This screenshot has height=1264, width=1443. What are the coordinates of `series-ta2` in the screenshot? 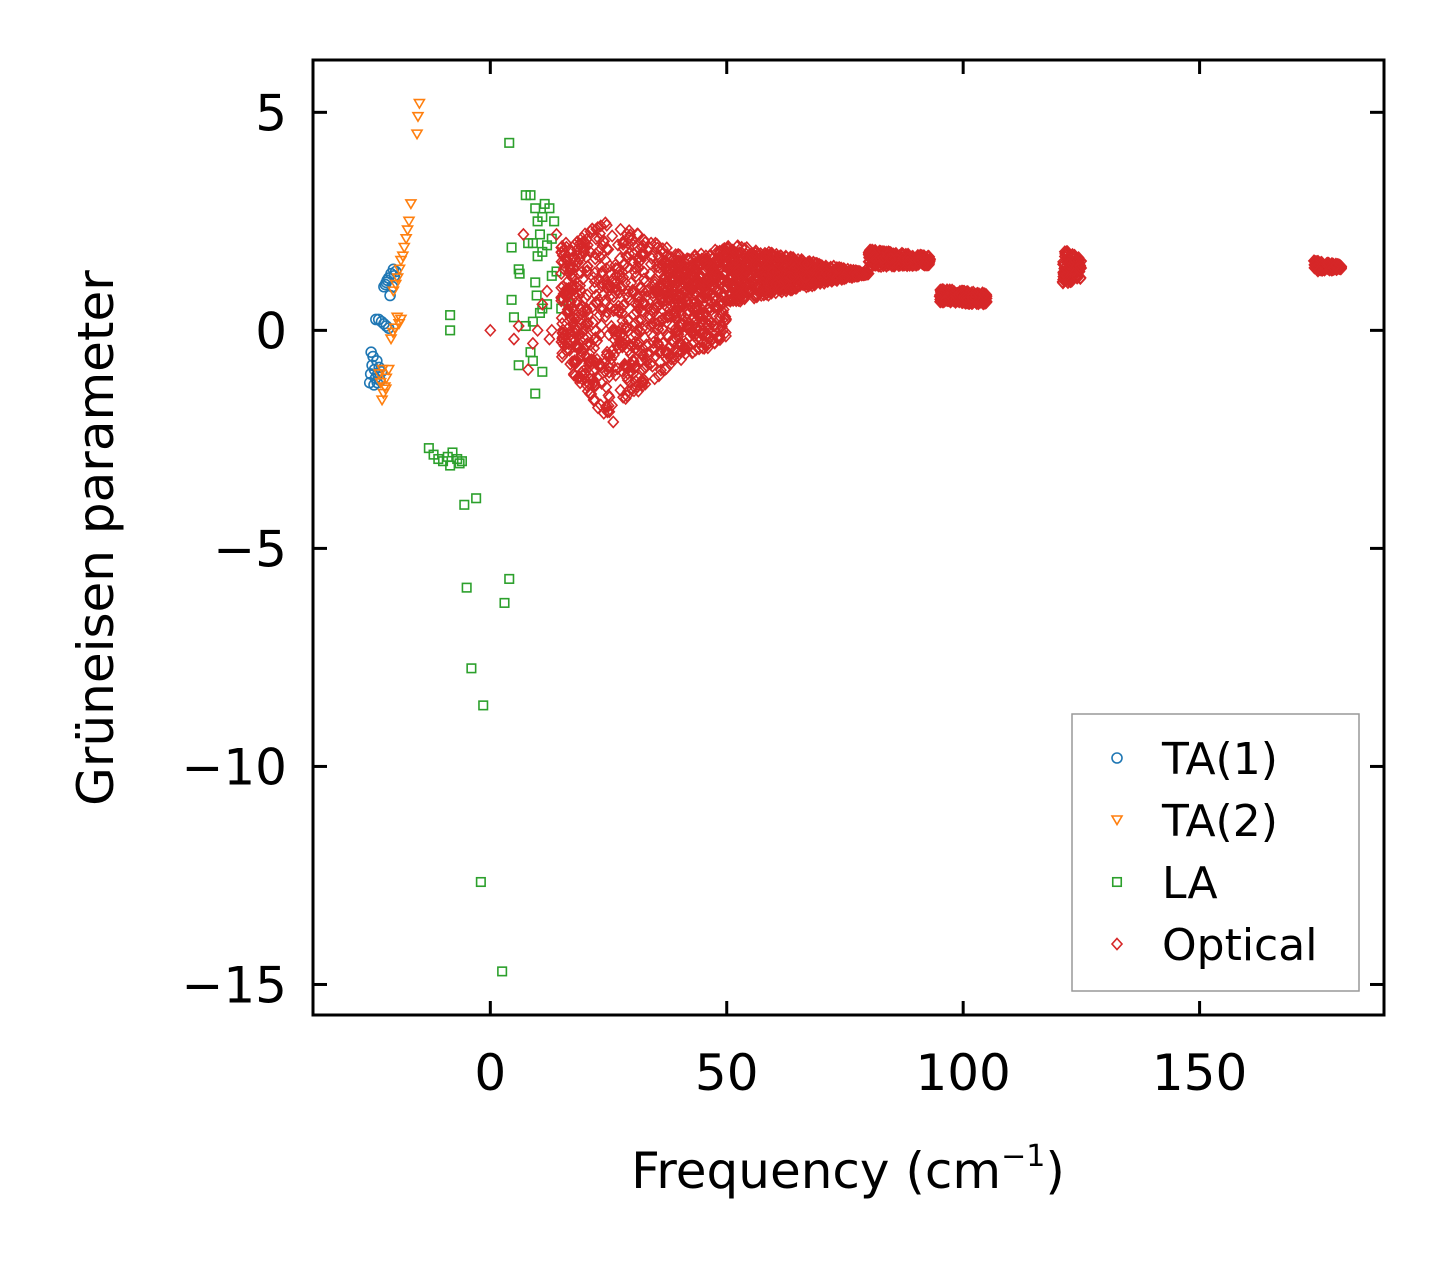 It's located at (399, 252).